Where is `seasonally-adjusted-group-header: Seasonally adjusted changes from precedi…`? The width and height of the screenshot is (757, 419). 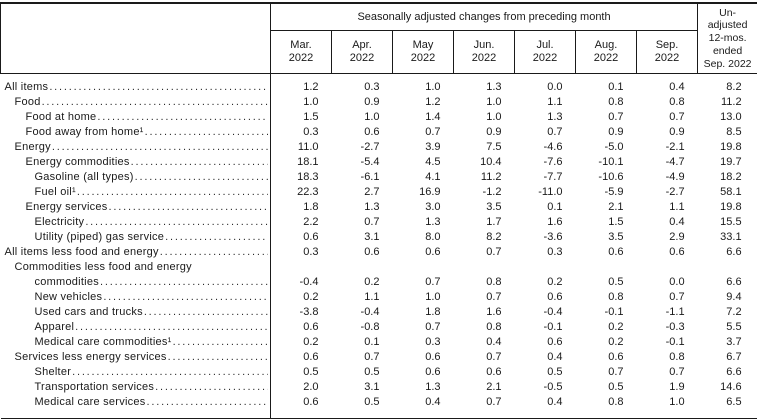 seasonally-adjusted-group-header: Seasonally adjusted changes from precedi… is located at coordinates (484, 17).